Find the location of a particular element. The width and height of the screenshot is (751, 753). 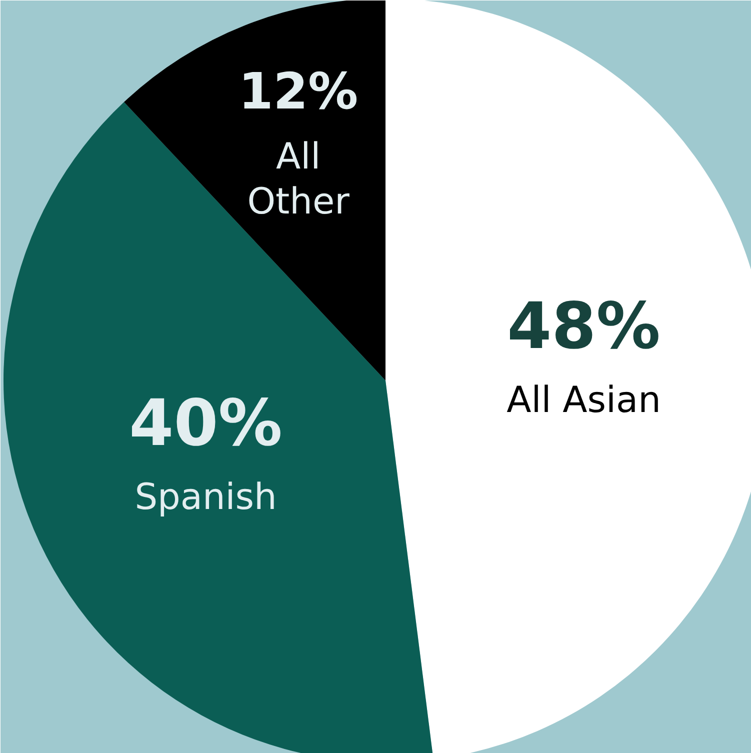

slice-label: All Asian is located at coordinates (583, 401).